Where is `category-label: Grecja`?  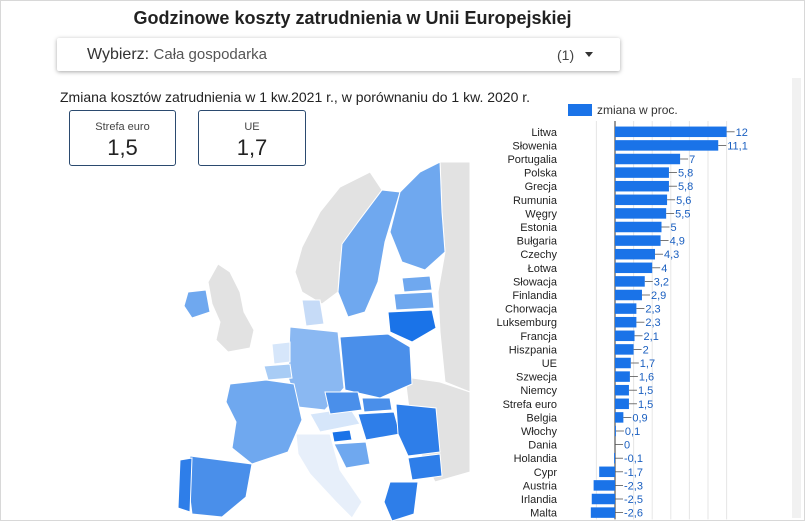 category-label: Grecja is located at coordinates (541, 187).